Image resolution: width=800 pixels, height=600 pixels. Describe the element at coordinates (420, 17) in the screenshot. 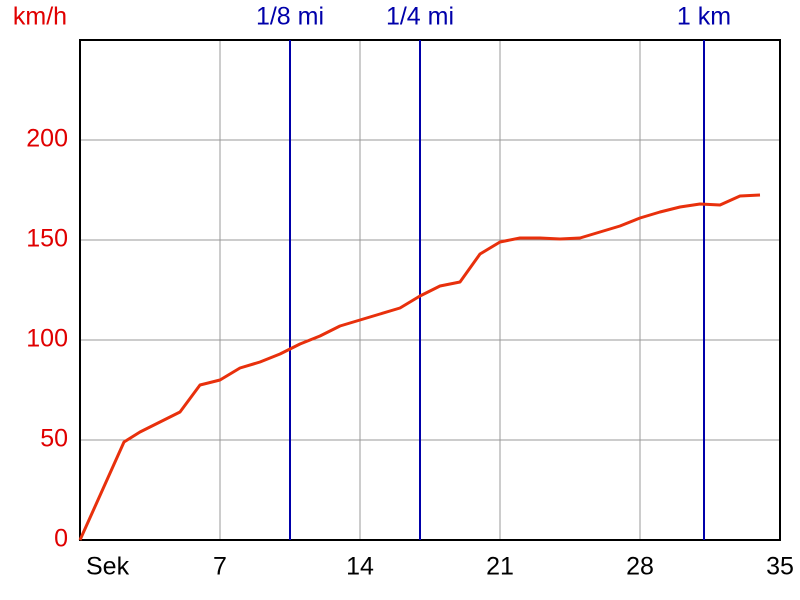

I see `distance-marker-label: 1/4 mi` at that location.